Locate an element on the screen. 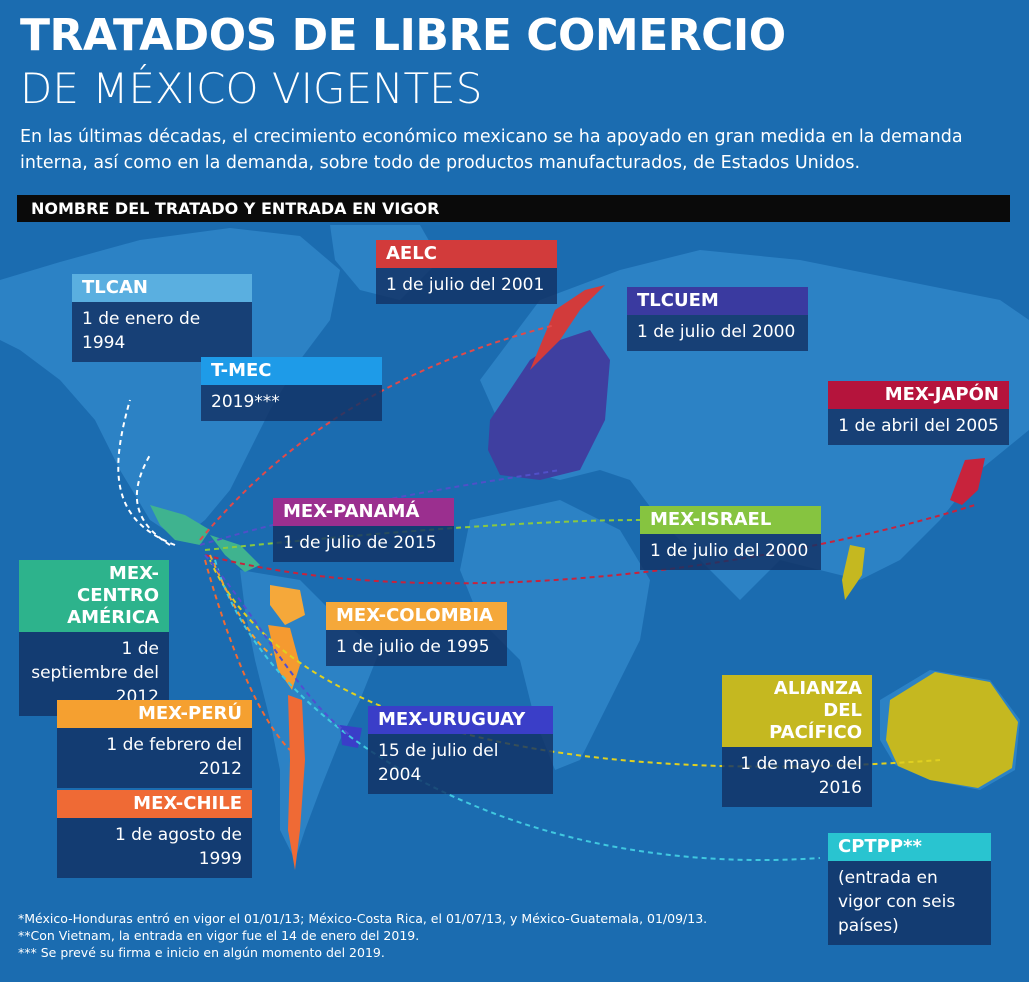 The image size is (1029, 982). subtitle: DE MÉXICO VIGENTES is located at coordinates (251, 88).